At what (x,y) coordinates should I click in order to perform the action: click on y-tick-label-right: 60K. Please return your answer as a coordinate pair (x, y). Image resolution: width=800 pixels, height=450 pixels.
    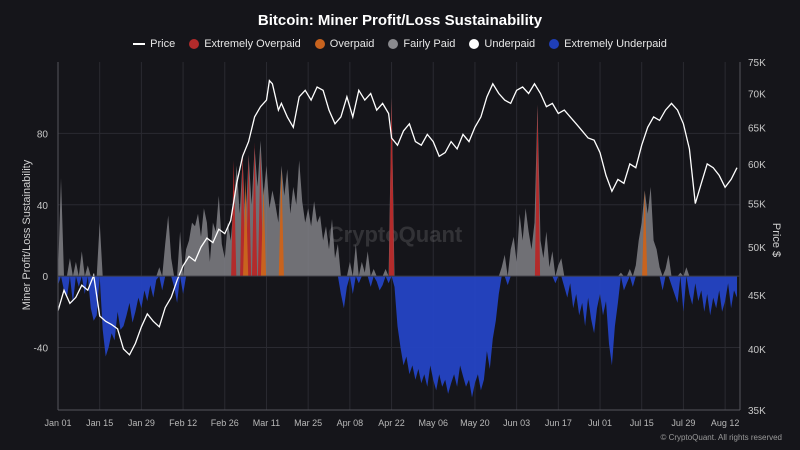
    Looking at the image, I should click on (757, 165).